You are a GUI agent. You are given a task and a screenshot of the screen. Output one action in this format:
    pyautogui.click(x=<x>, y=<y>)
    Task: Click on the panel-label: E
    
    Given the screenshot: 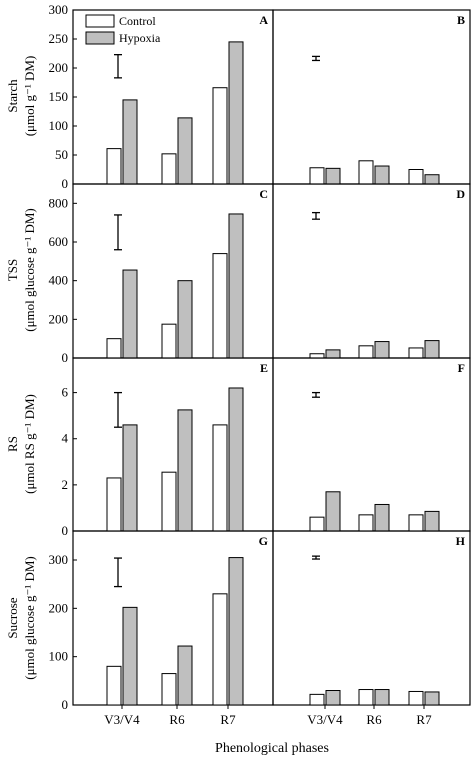 What is the action you would take?
    pyautogui.click(x=264, y=368)
    